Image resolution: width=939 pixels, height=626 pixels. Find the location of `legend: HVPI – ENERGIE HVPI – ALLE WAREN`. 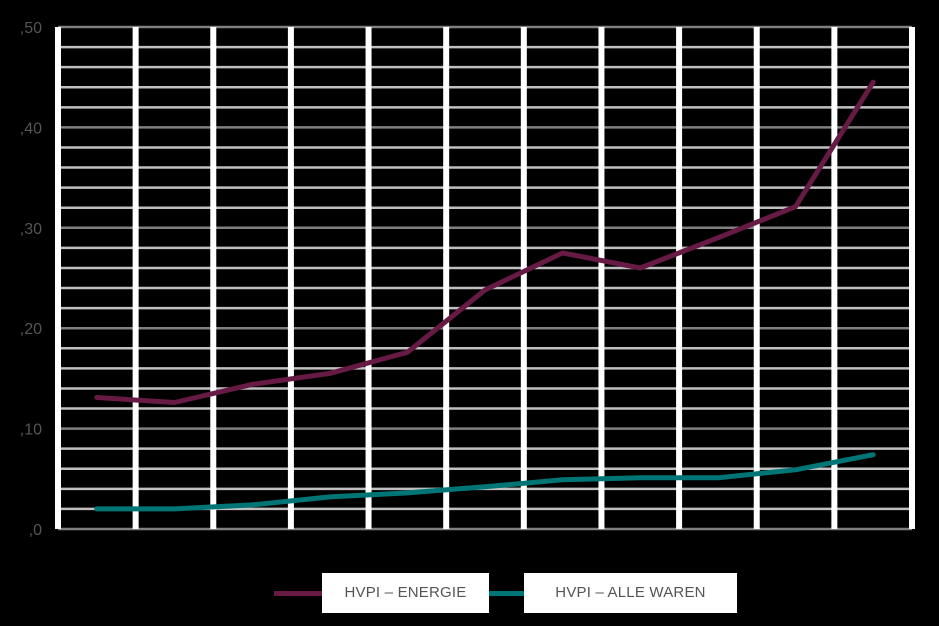

legend: HVPI – ENERGIE HVPI – ALLE WAREN is located at coordinates (469, 593).